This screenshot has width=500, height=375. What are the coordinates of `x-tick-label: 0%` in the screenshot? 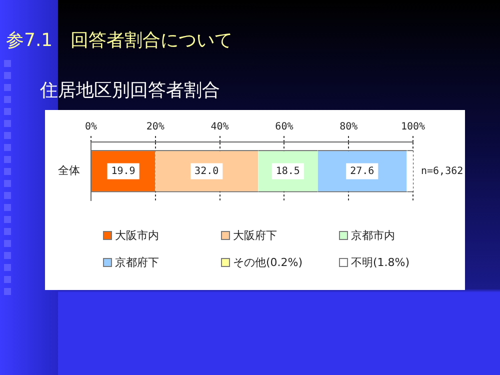 It's located at (91, 127).